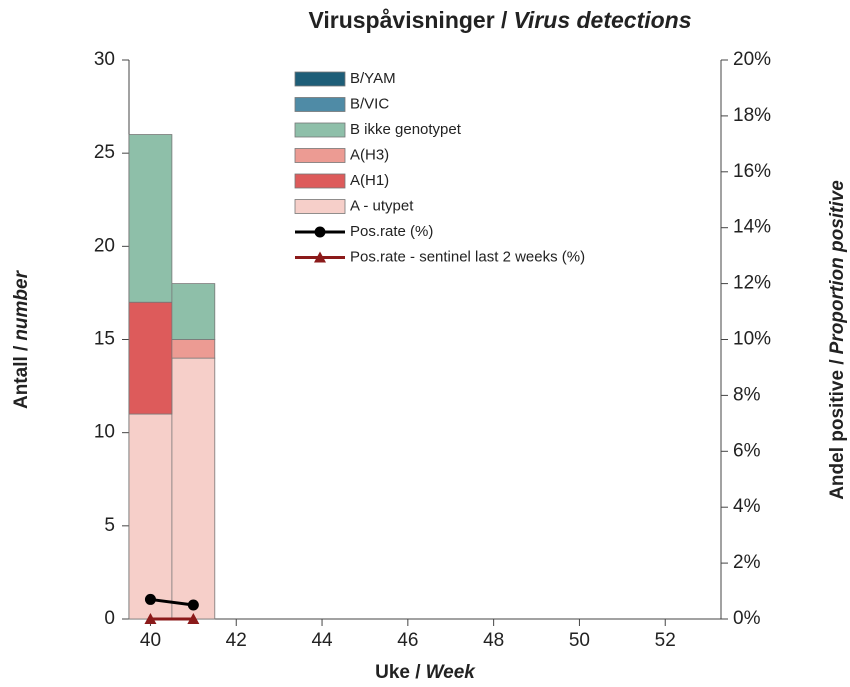 This screenshot has width=850, height=687. What do you see at coordinates (747, 450) in the screenshot?
I see `y2-tick-label: 6%` at bounding box center [747, 450].